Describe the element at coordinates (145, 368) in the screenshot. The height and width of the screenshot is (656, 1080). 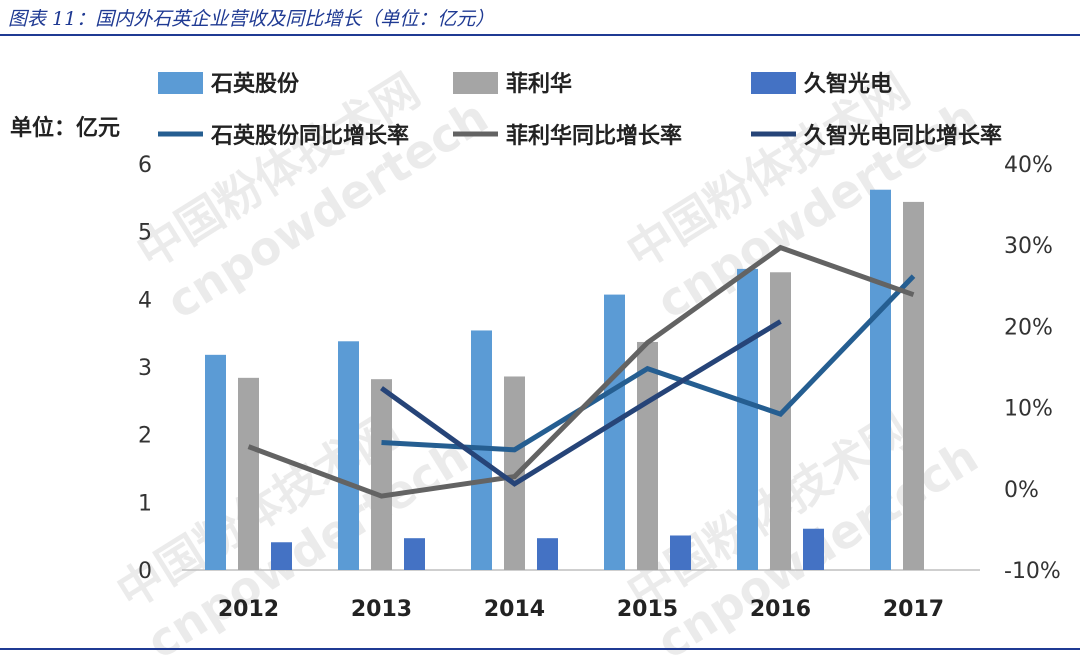
I see `y-left-tick-label: 3` at that location.